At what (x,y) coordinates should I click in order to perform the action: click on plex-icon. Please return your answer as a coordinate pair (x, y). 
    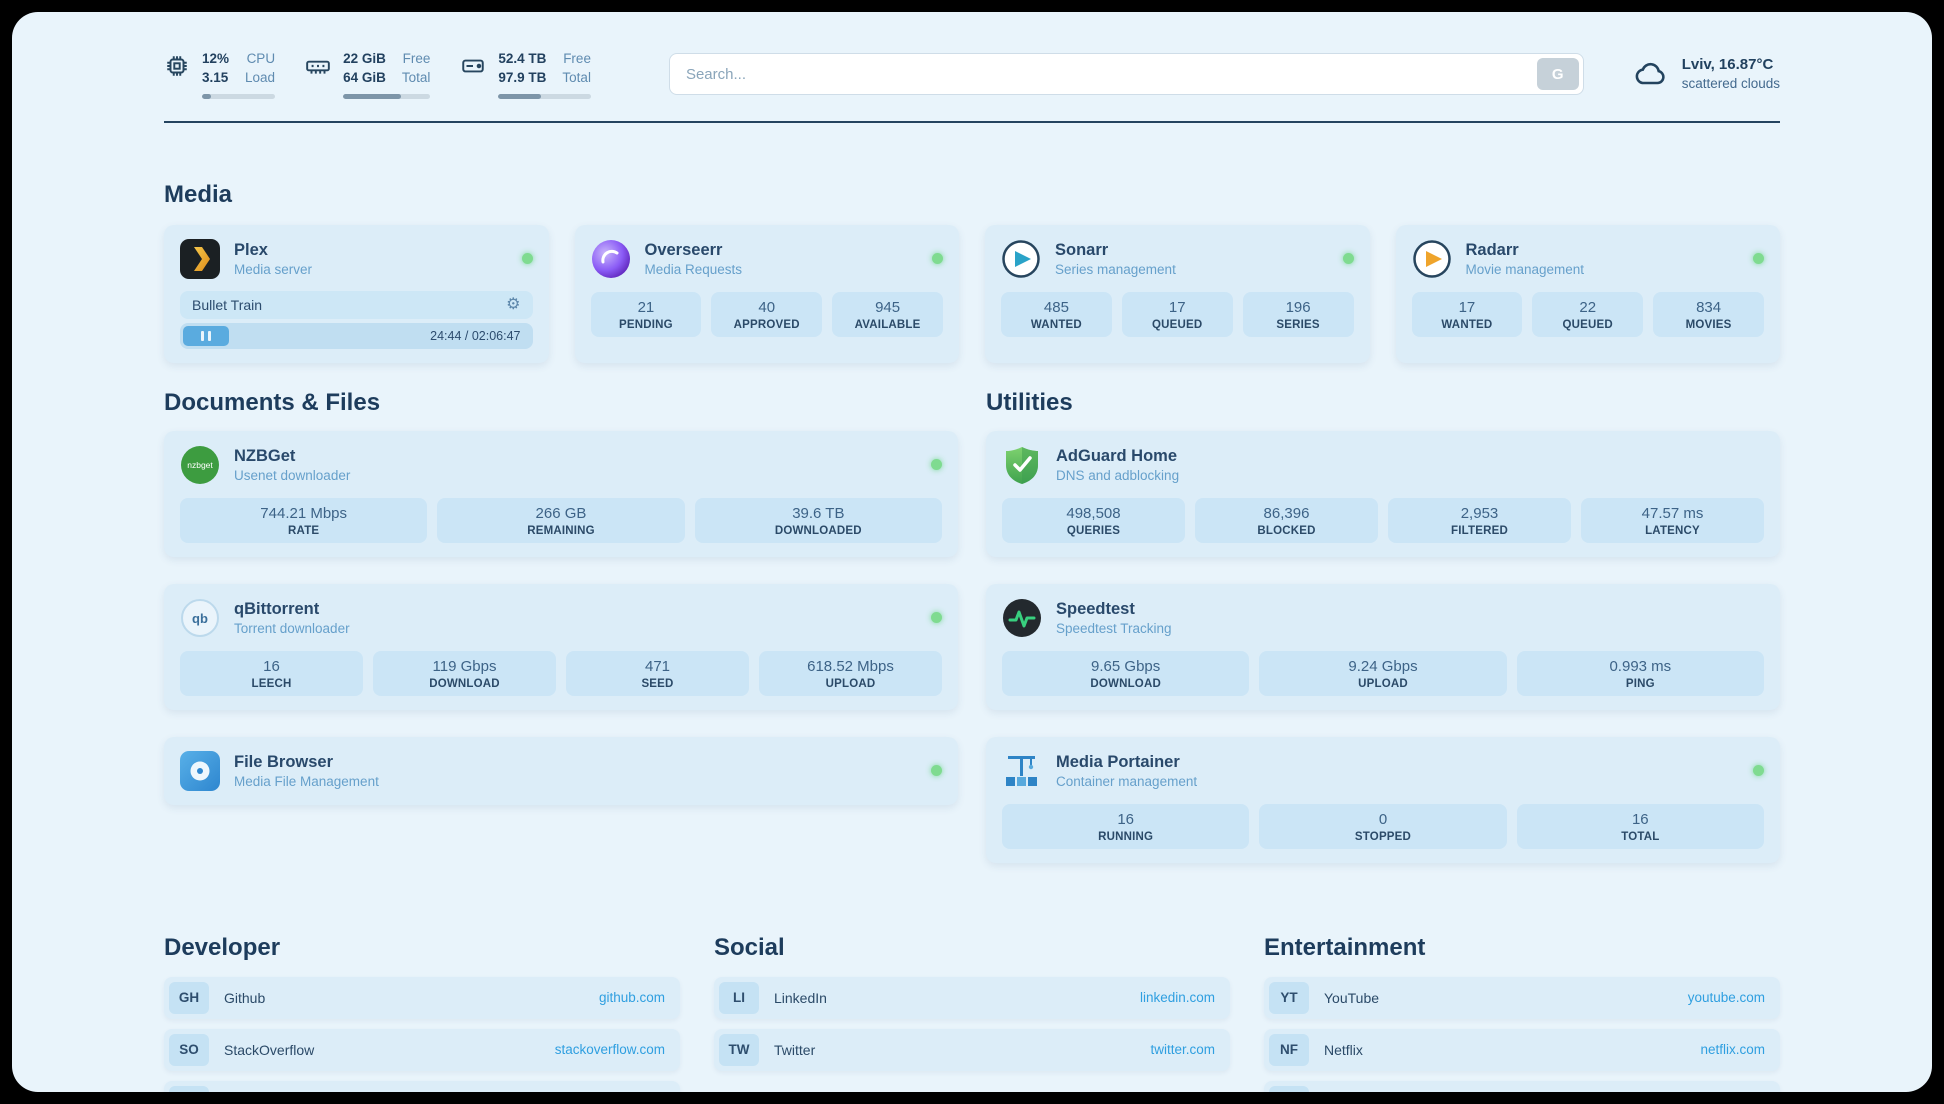
    Looking at the image, I should click on (200, 258).